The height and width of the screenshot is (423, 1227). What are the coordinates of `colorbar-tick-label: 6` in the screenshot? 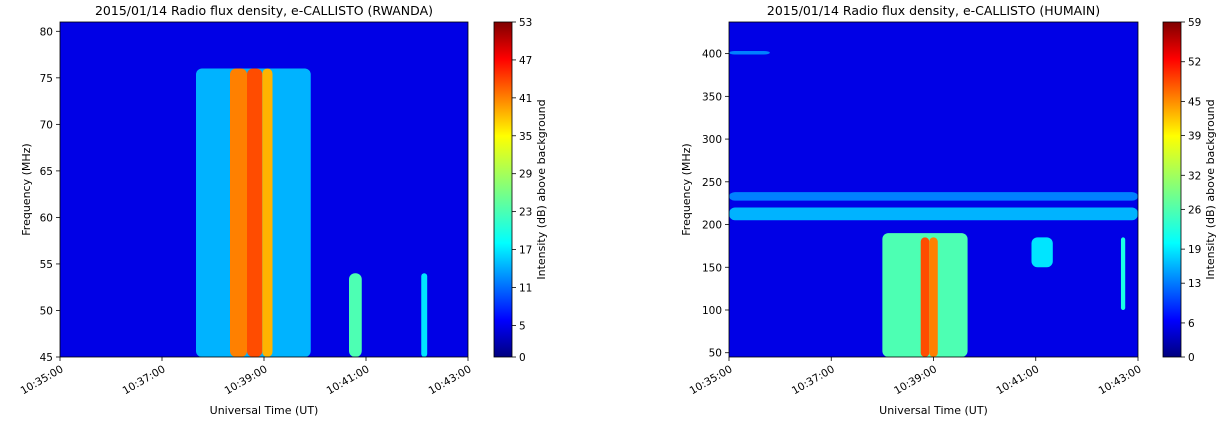 It's located at (1191, 324).